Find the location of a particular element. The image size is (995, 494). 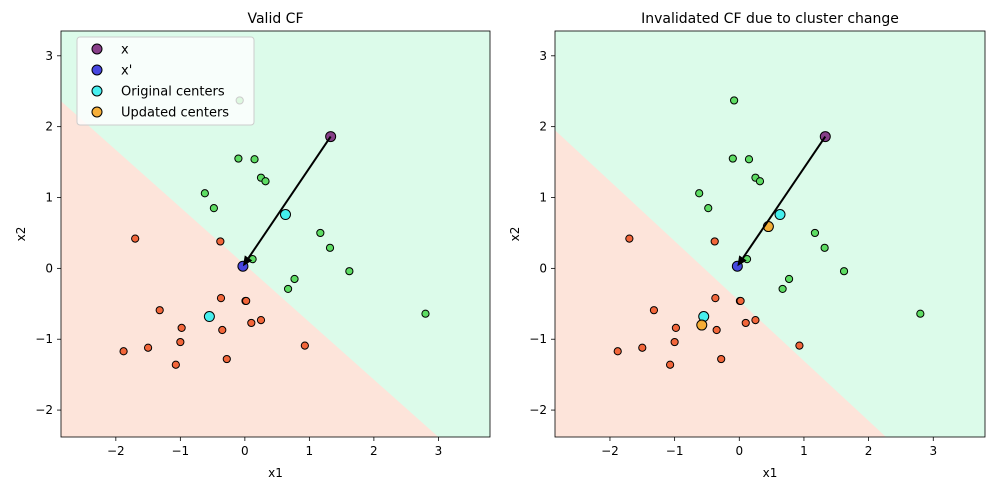

x-tick-label: −2 is located at coordinates (610, 451).